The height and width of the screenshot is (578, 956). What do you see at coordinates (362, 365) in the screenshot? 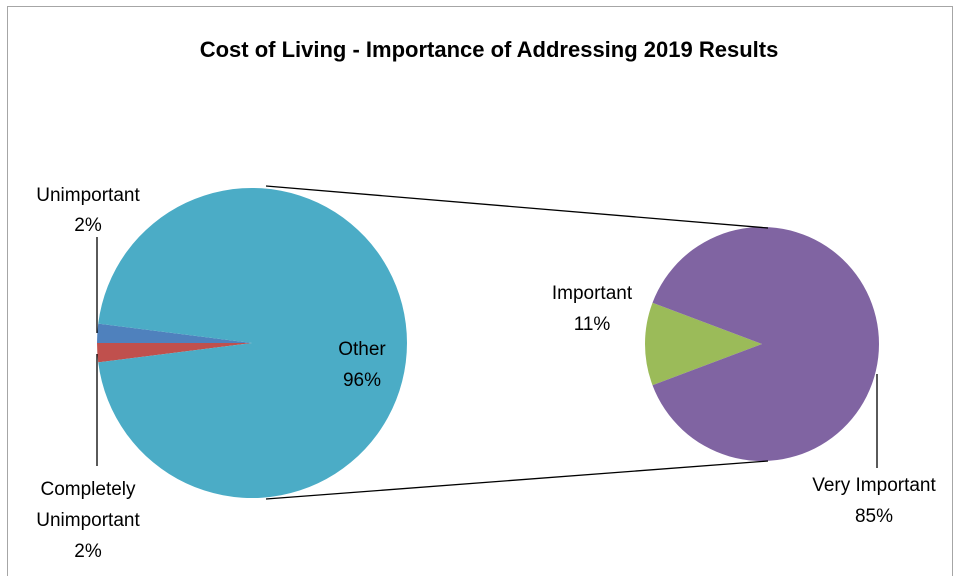
I see `data-label-other: Other 96%` at bounding box center [362, 365].